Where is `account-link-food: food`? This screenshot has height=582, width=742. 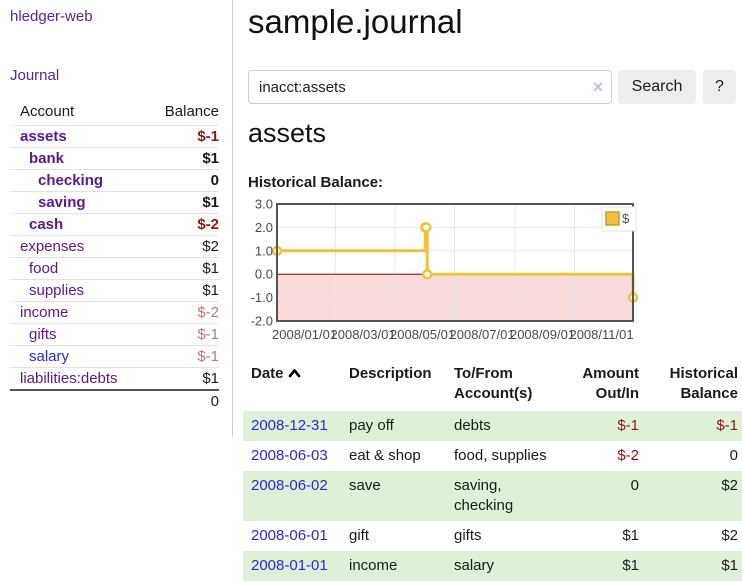
account-link-food: food is located at coordinates (44, 268).